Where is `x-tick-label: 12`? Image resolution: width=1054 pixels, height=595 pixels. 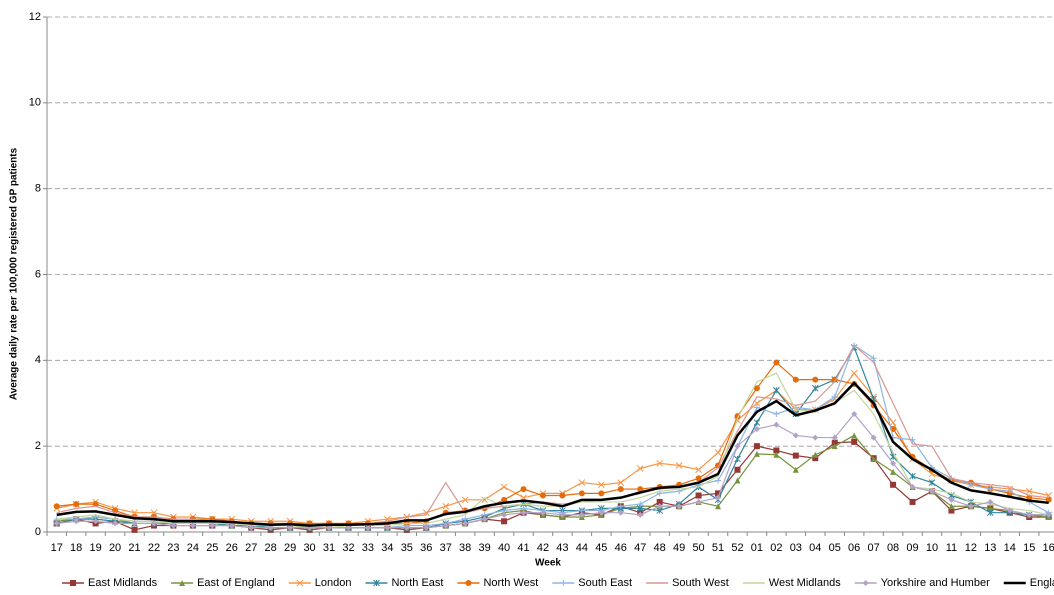
x-tick-label: 12 is located at coordinates (971, 548).